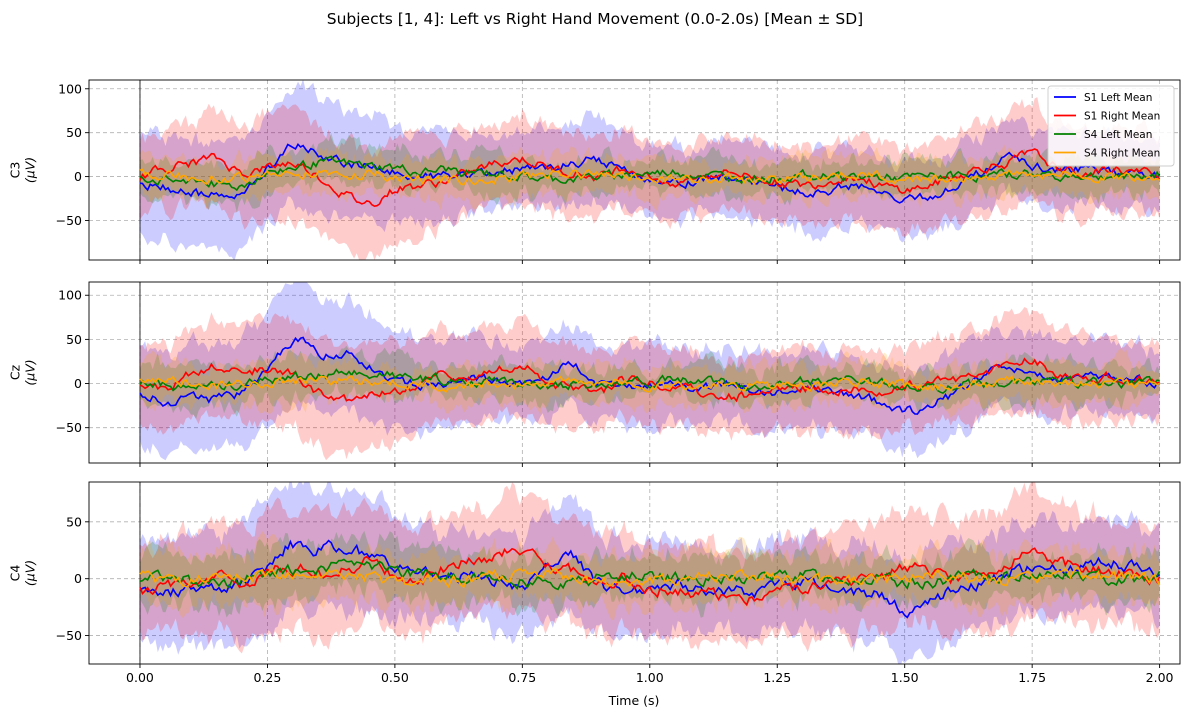  I want to click on mean-line-s1-left-mean, so click(649, 375).